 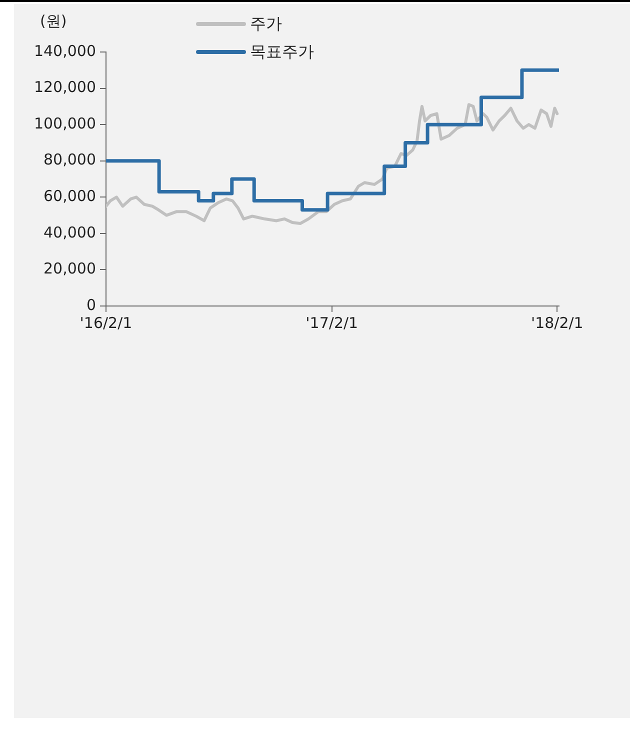 What do you see at coordinates (53, 21) in the screenshot?
I see `y-axis-title: (원)` at bounding box center [53, 21].